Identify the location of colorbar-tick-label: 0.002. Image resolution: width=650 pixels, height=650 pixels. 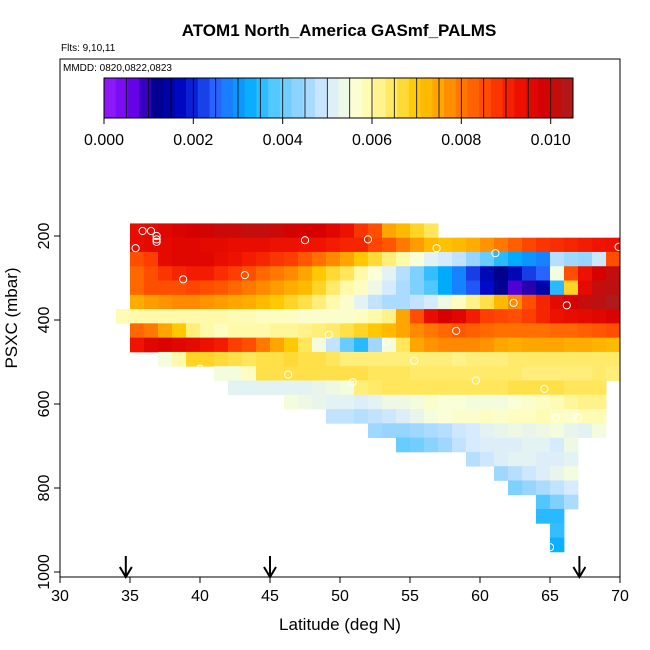
(193, 140).